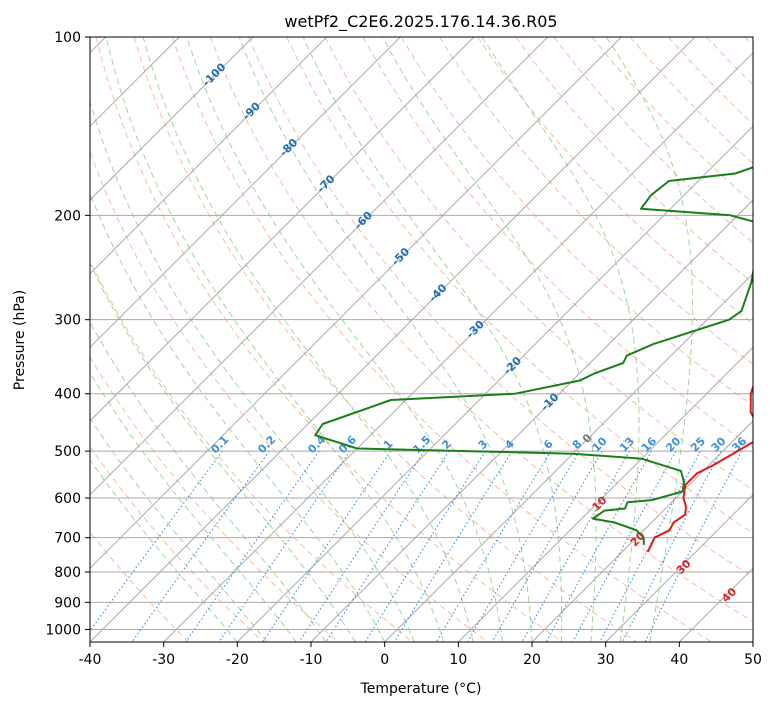 The width and height of the screenshot is (775, 708). Describe the element at coordinates (420, 655) in the screenshot. I see `x-axis: -40 -30 -20 -10 0 10 20 30 40 50` at that location.